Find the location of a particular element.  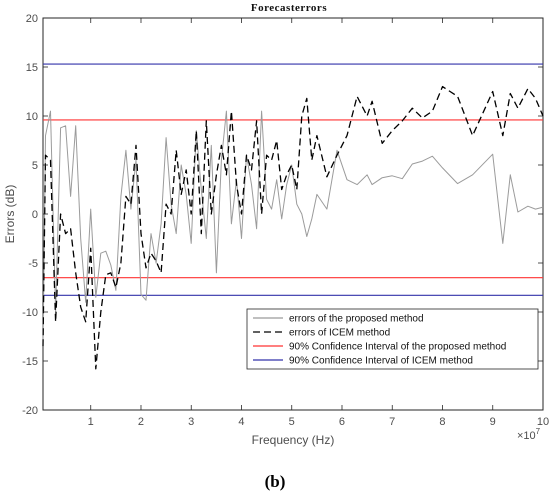

x-tick-label: 4 is located at coordinates (241, 422).